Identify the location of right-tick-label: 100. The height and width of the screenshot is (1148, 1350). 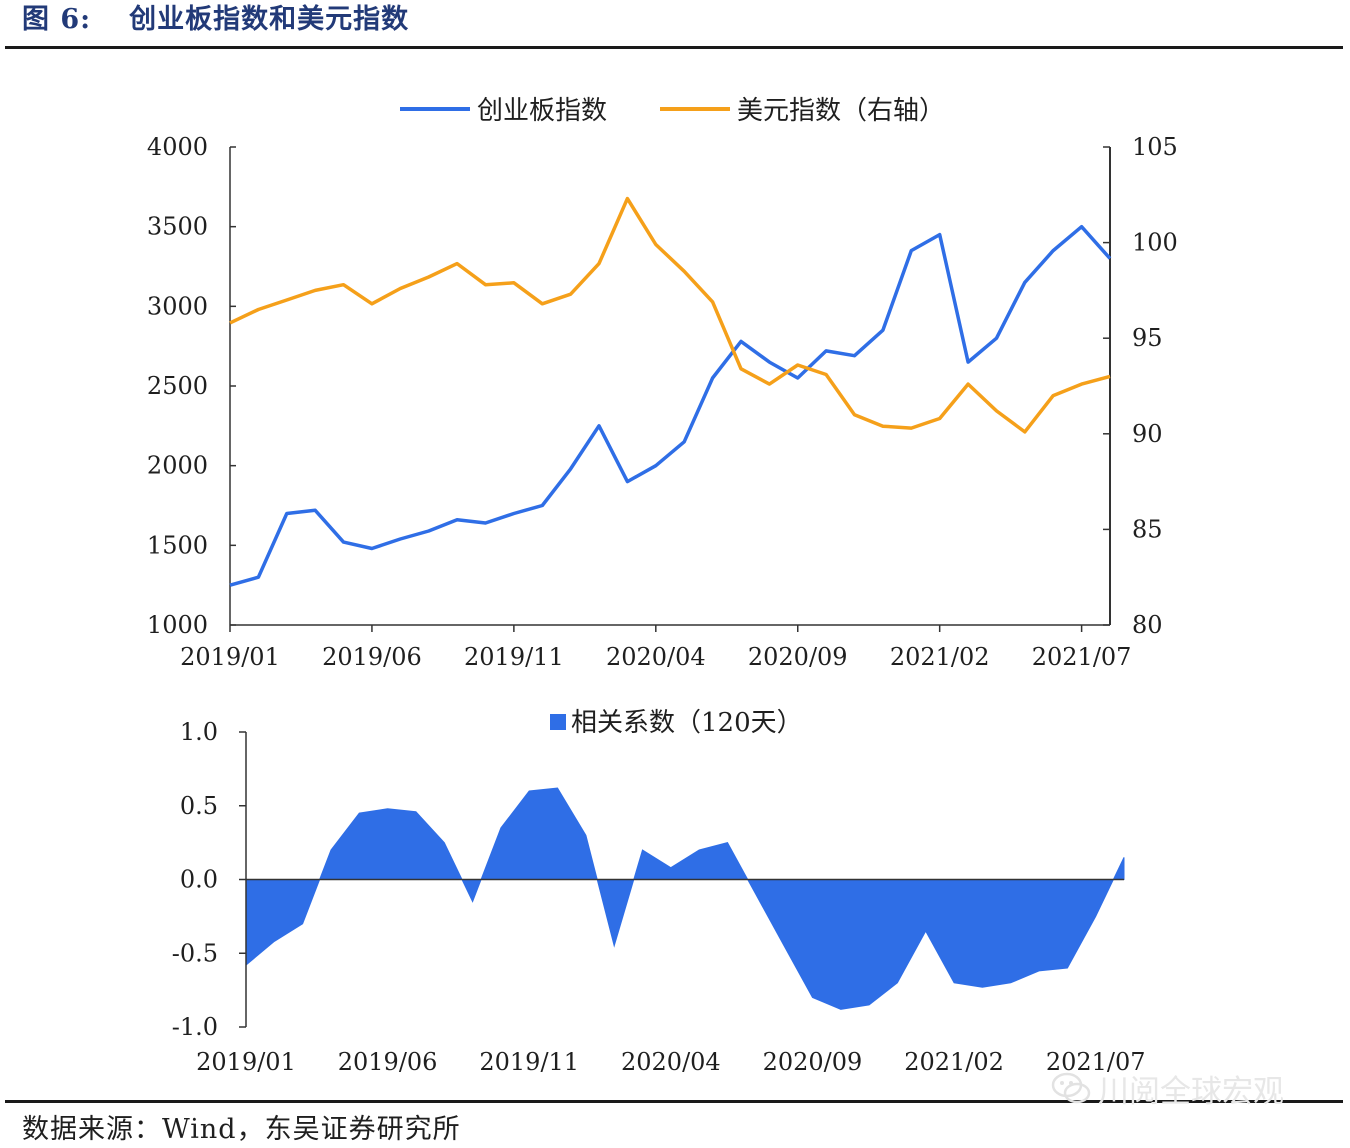
(1155, 243).